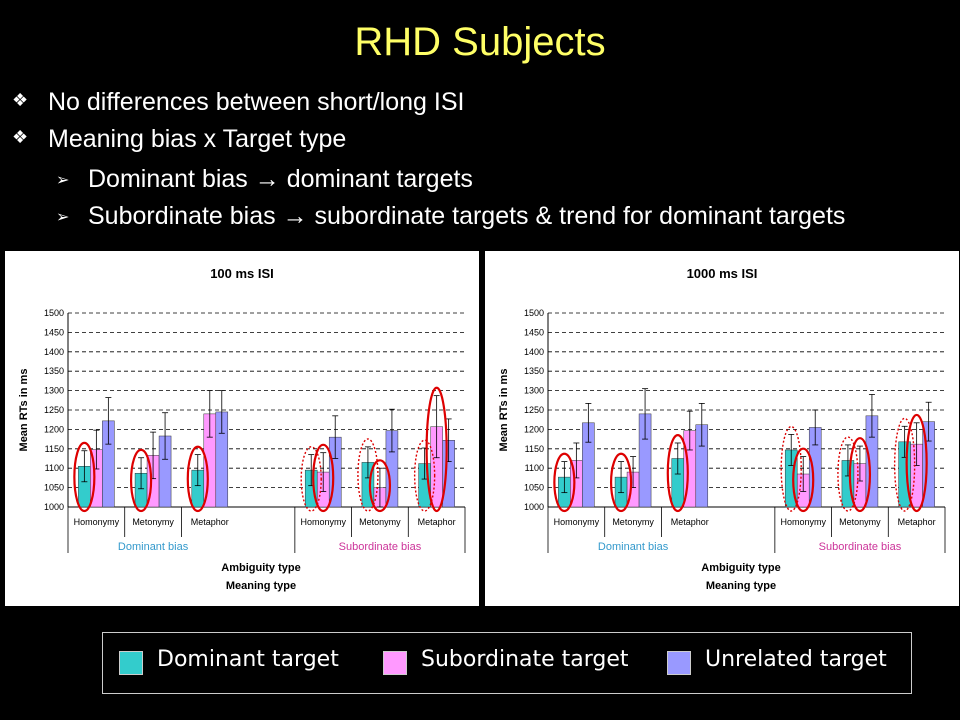 Image resolution: width=960 pixels, height=720 pixels. Describe the element at coordinates (525, 659) in the screenshot. I see `legend-label: Subordinate target` at that location.